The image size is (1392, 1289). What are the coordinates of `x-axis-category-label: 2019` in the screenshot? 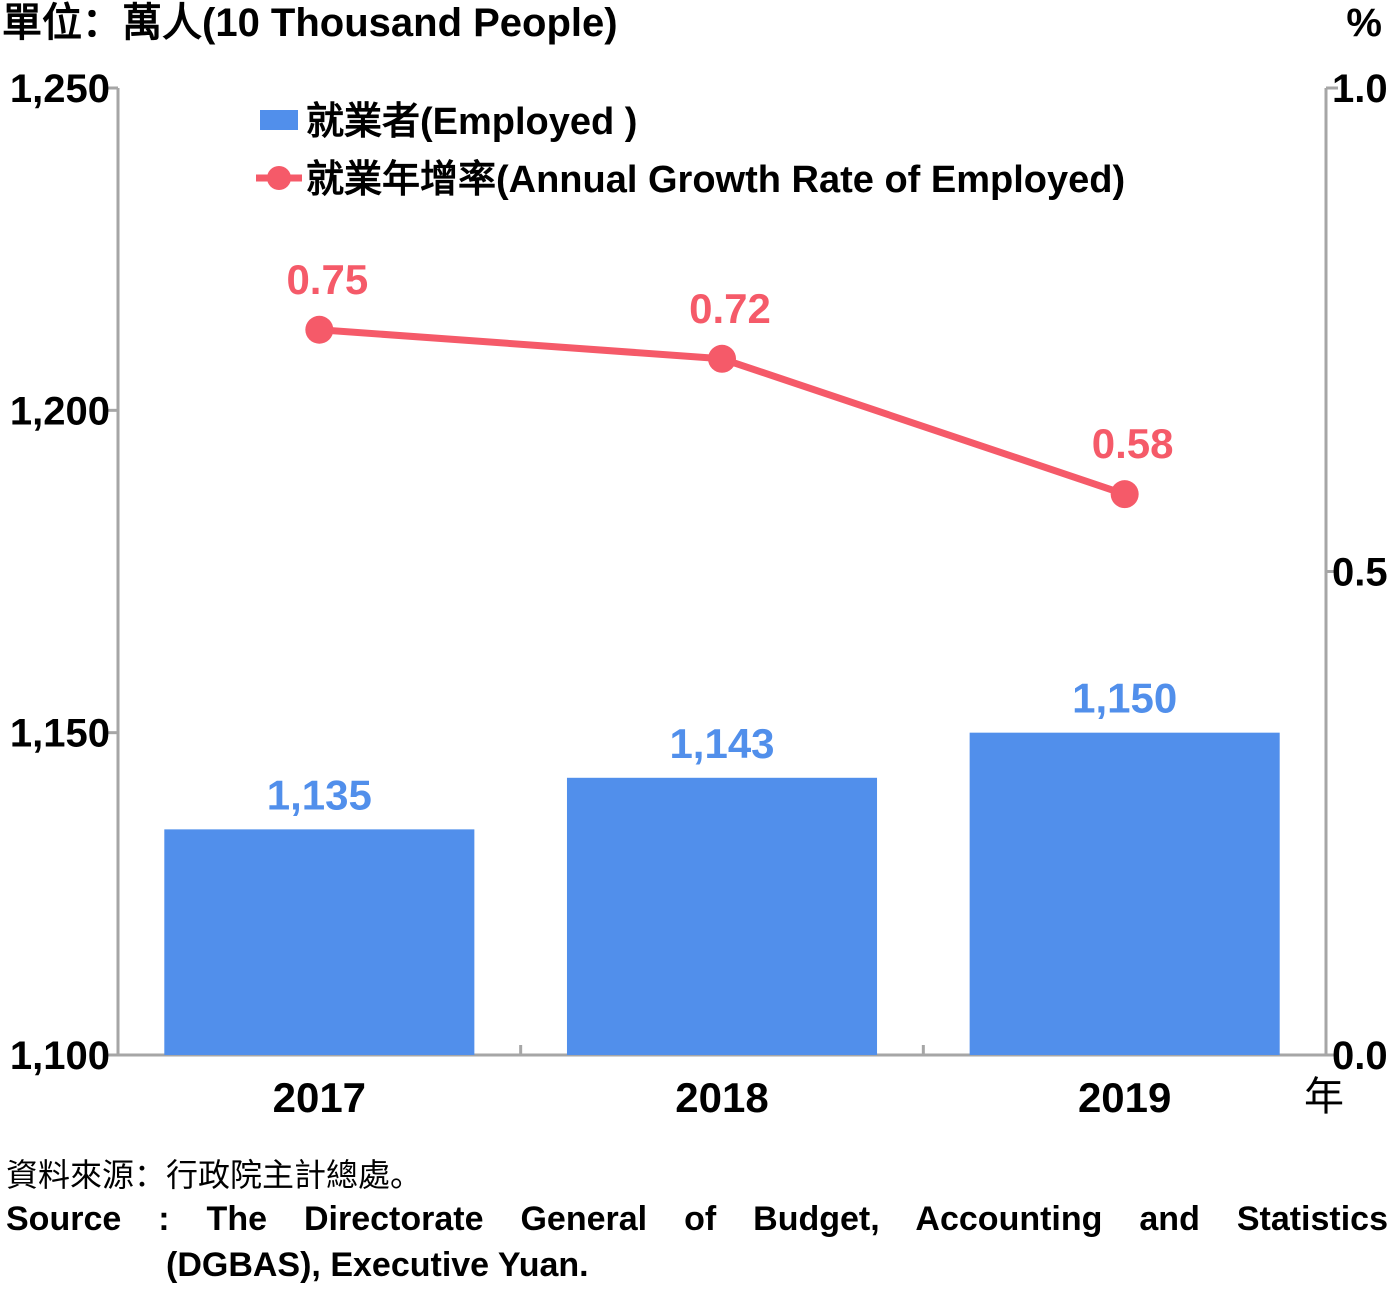 It's located at (1124, 1097).